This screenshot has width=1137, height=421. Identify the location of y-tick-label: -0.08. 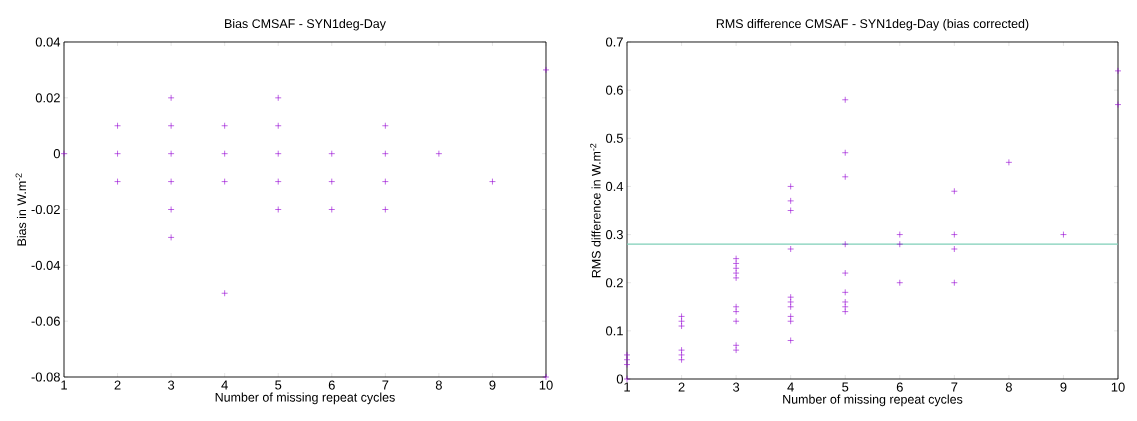
(45, 377).